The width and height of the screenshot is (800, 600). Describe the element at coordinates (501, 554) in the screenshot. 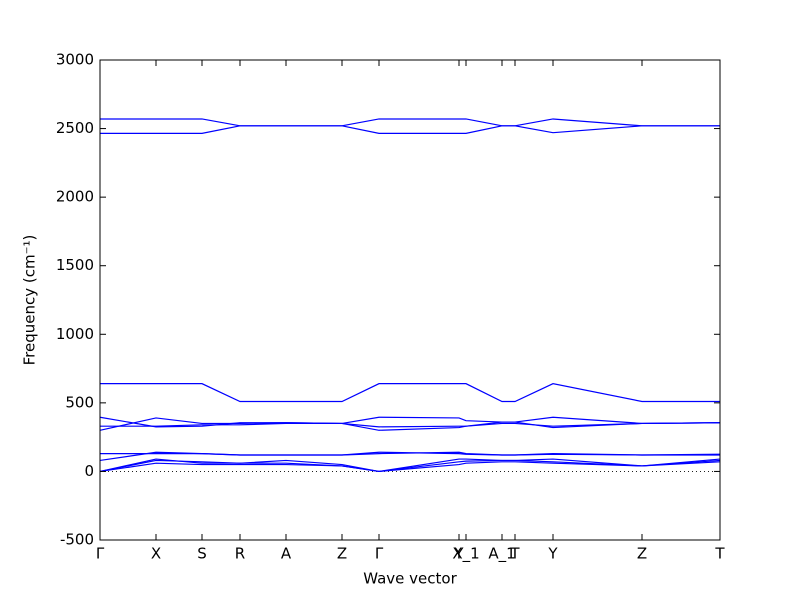

I see `x-tick-label: A_1` at that location.